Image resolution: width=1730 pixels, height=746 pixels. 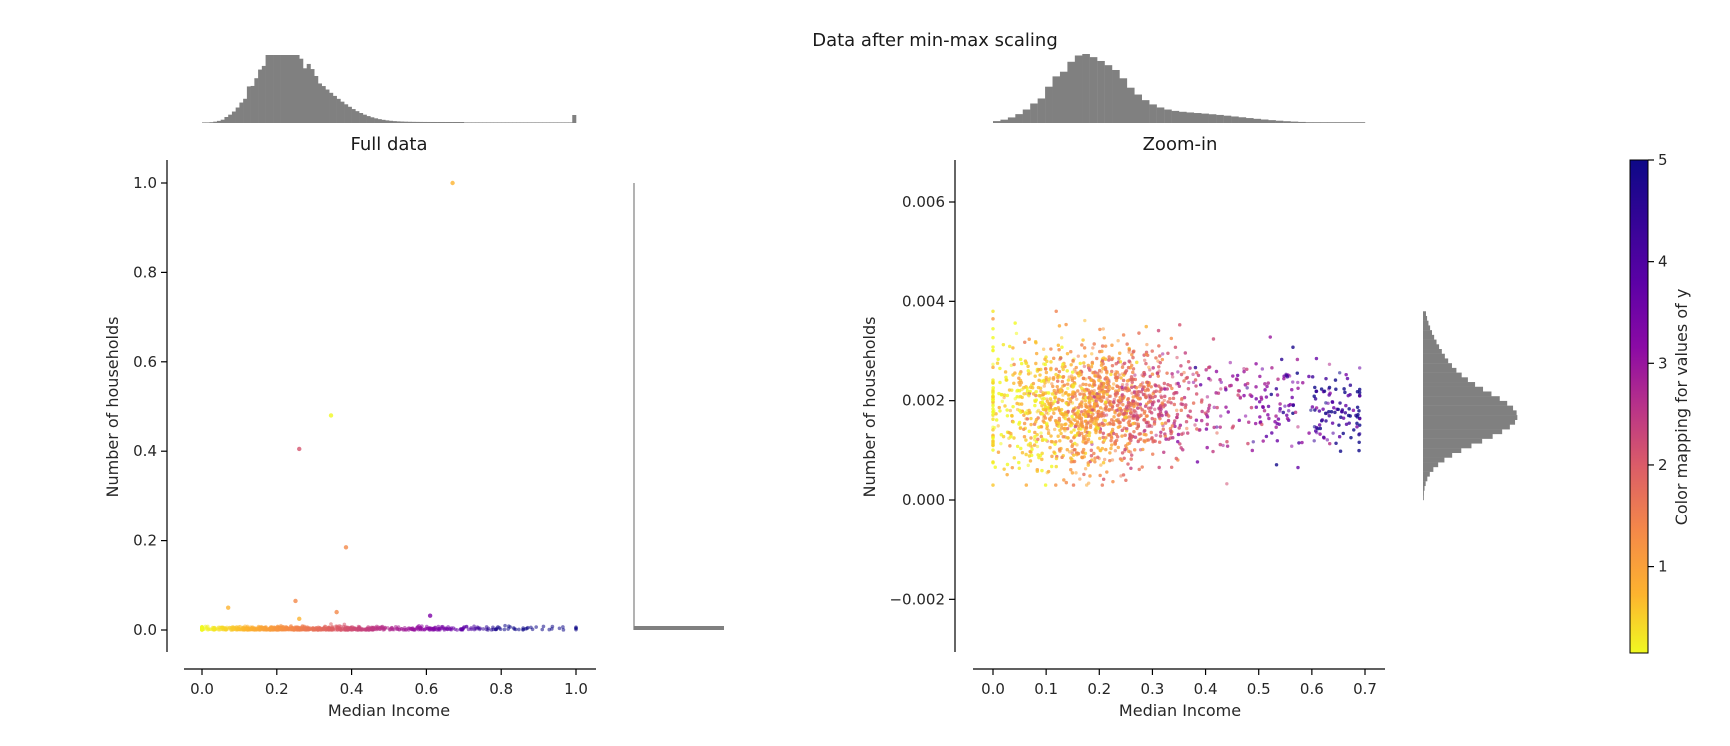 I want to click on y-tick-label: 0.006, so click(x=923, y=202).